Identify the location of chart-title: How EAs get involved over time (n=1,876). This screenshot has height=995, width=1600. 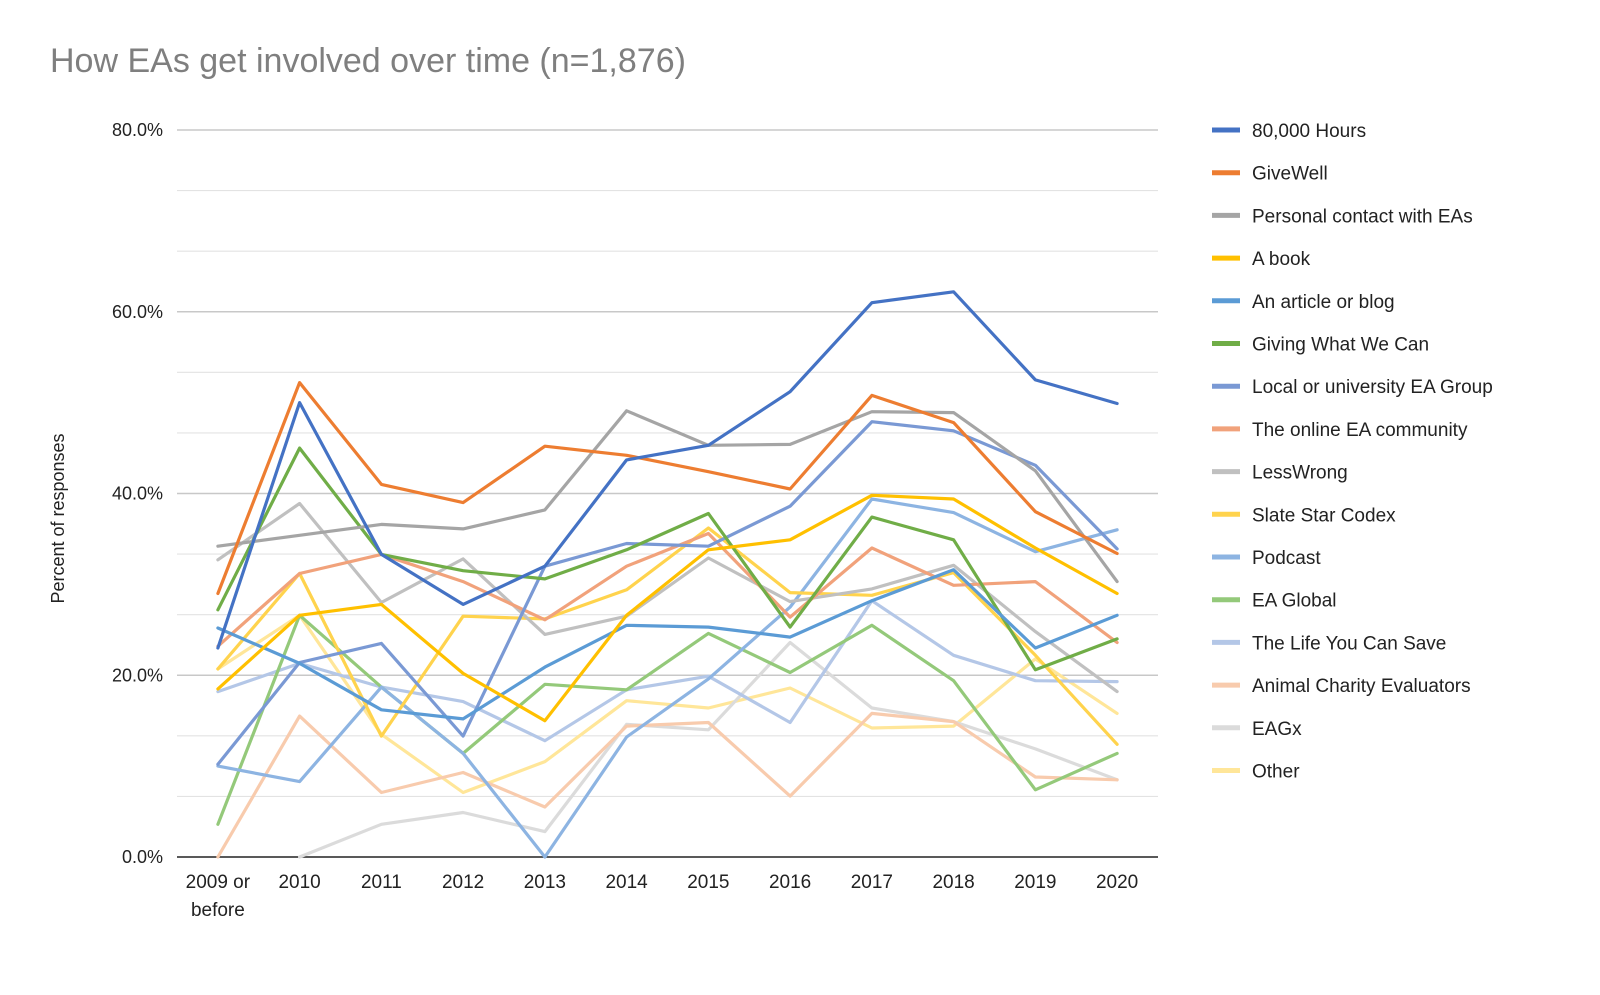
(368, 61).